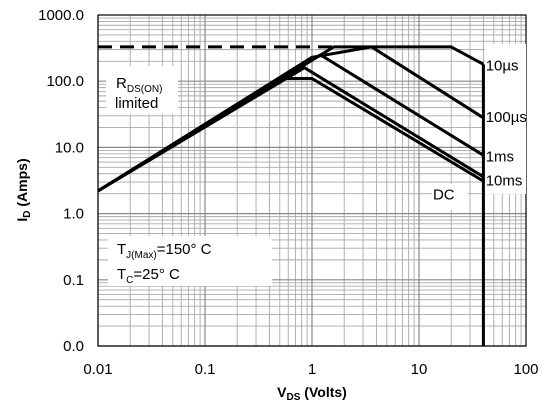  I want to click on rds-label-box, so click(142, 90).